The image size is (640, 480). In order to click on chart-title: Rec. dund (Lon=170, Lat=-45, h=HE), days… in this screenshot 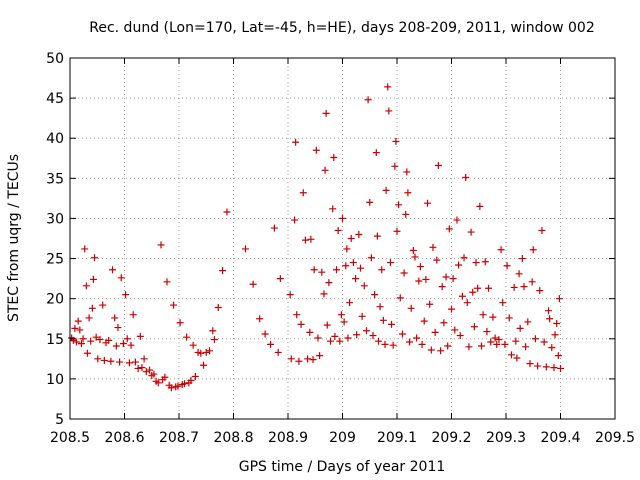, I will do `click(342, 28)`.